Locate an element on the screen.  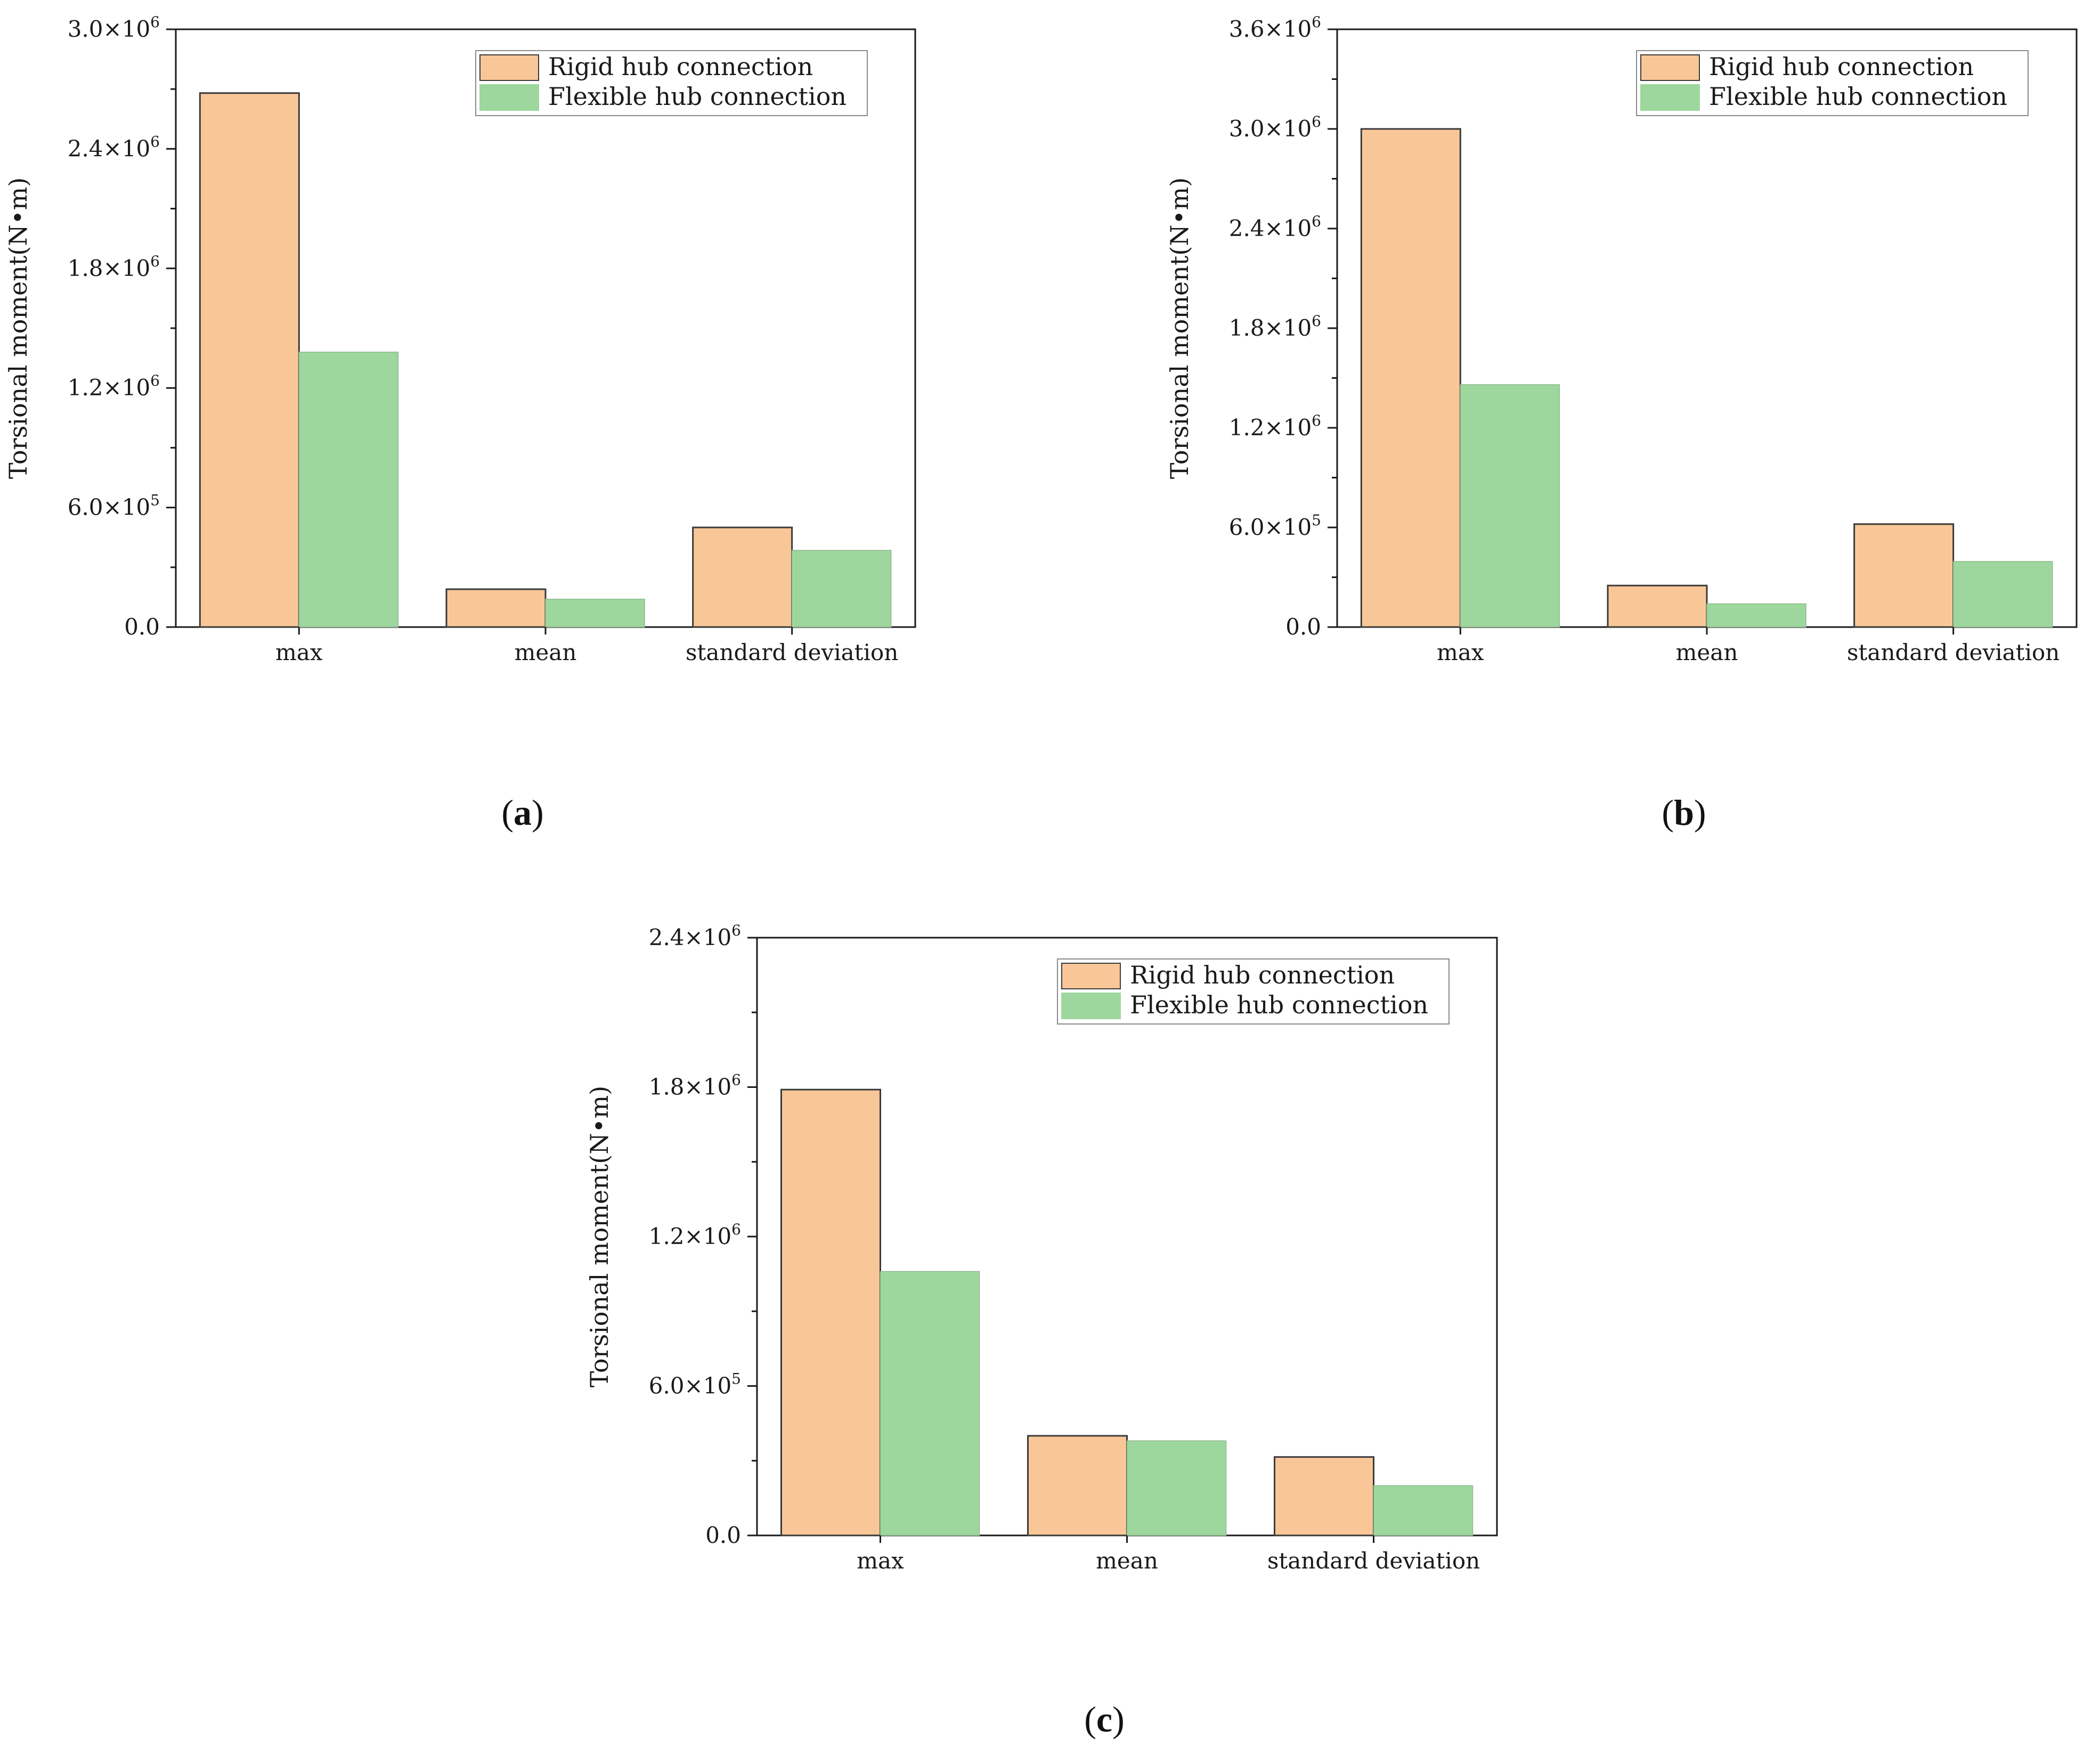
panel-label: (a) is located at coordinates (522, 812).